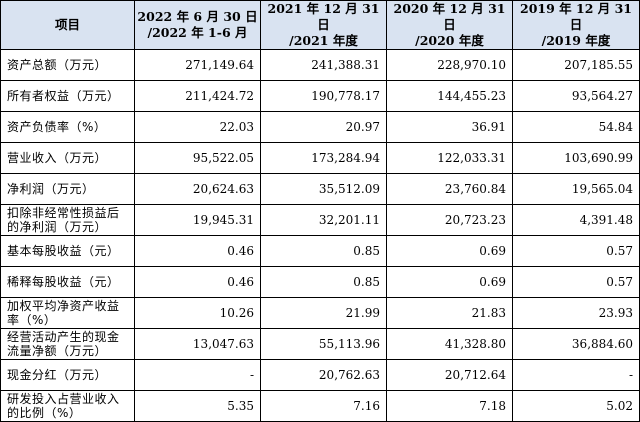  Describe the element at coordinates (576, 127) in the screenshot. I see `cell-value: 54.84` at that location.